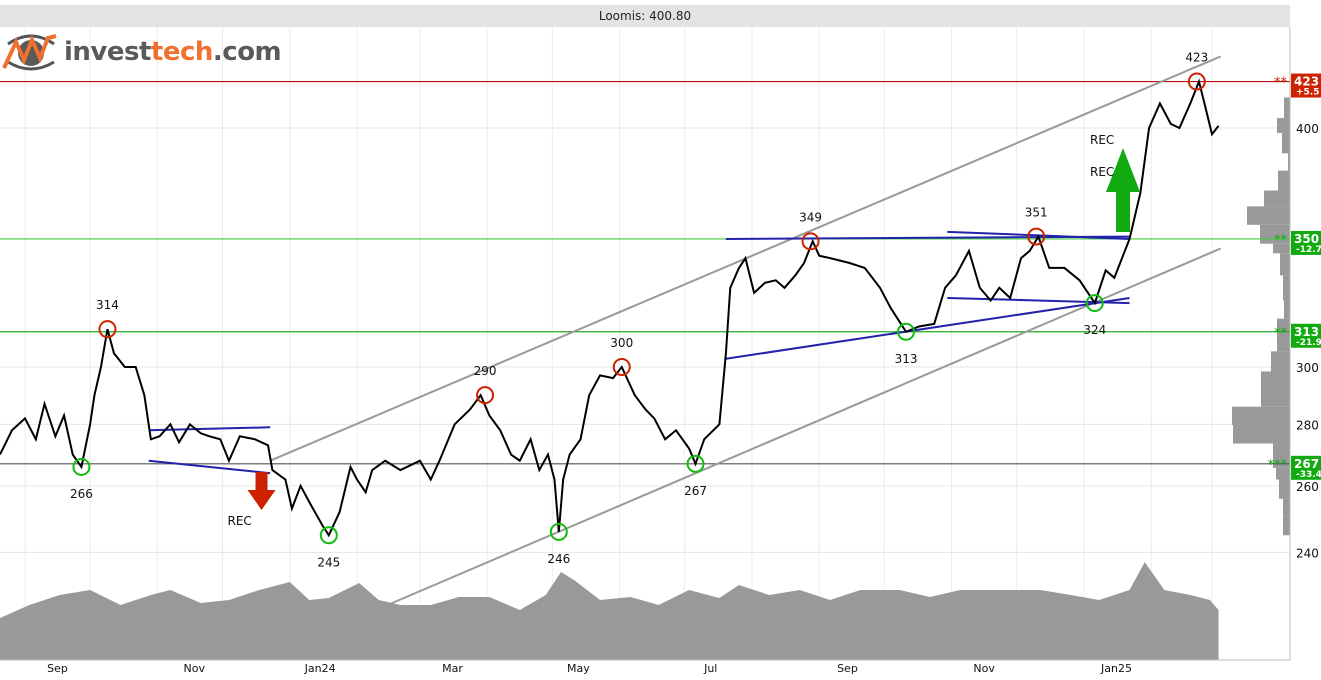 The width and height of the screenshot is (1321, 680). What do you see at coordinates (810, 217) in the screenshot?
I see `top-label: 349` at bounding box center [810, 217].